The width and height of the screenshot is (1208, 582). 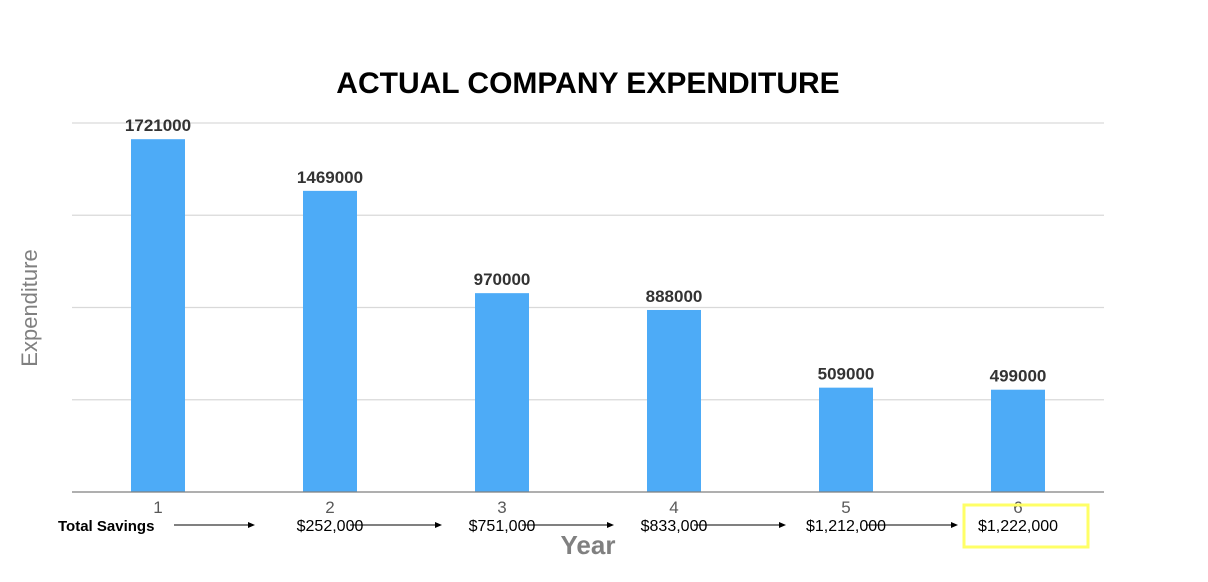 I want to click on x-tick-label: 4, so click(x=673, y=507).